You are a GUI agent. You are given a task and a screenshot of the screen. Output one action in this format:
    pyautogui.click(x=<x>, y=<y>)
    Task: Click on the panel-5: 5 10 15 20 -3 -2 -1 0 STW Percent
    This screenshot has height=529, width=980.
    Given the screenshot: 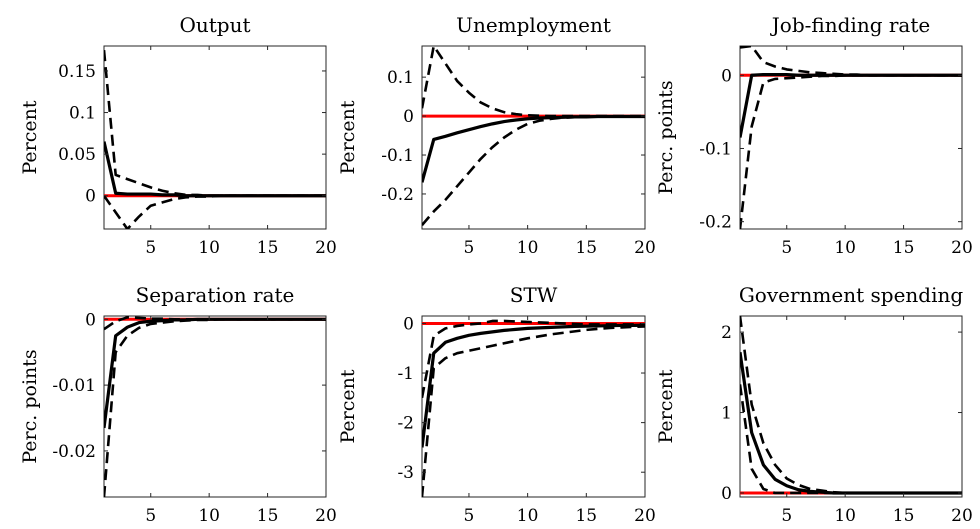 What is the action you would take?
    pyautogui.click(x=496, y=404)
    